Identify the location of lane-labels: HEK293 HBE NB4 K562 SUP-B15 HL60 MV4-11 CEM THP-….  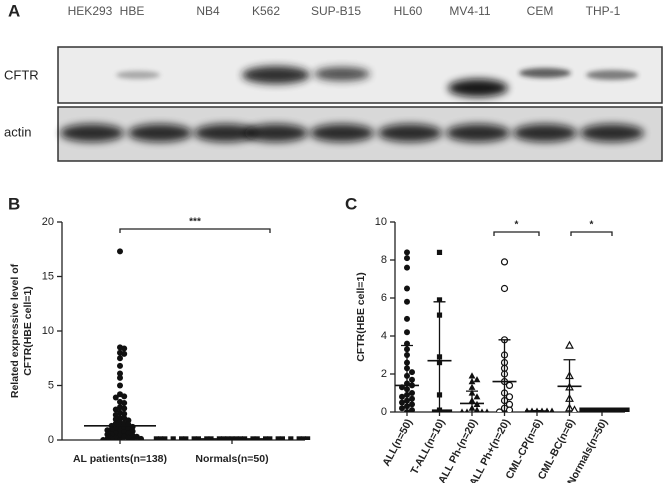
(344, 11).